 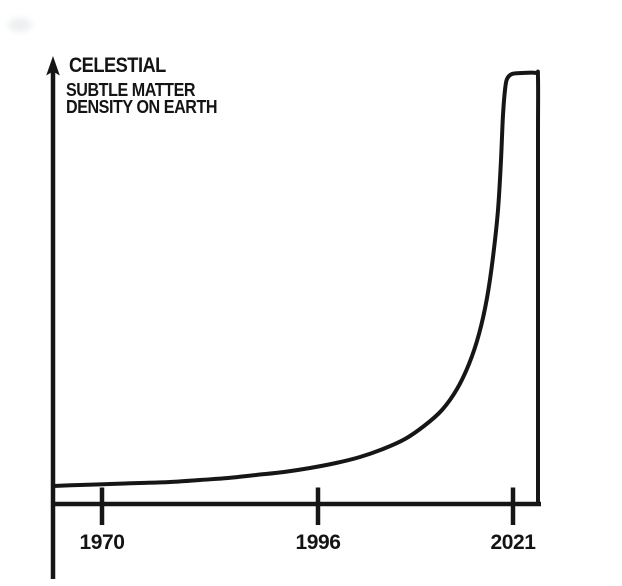 I want to click on chart-title: CELESTIAL SUBTLE MATTER DENSITY ON EARTH, so click(x=153, y=84).